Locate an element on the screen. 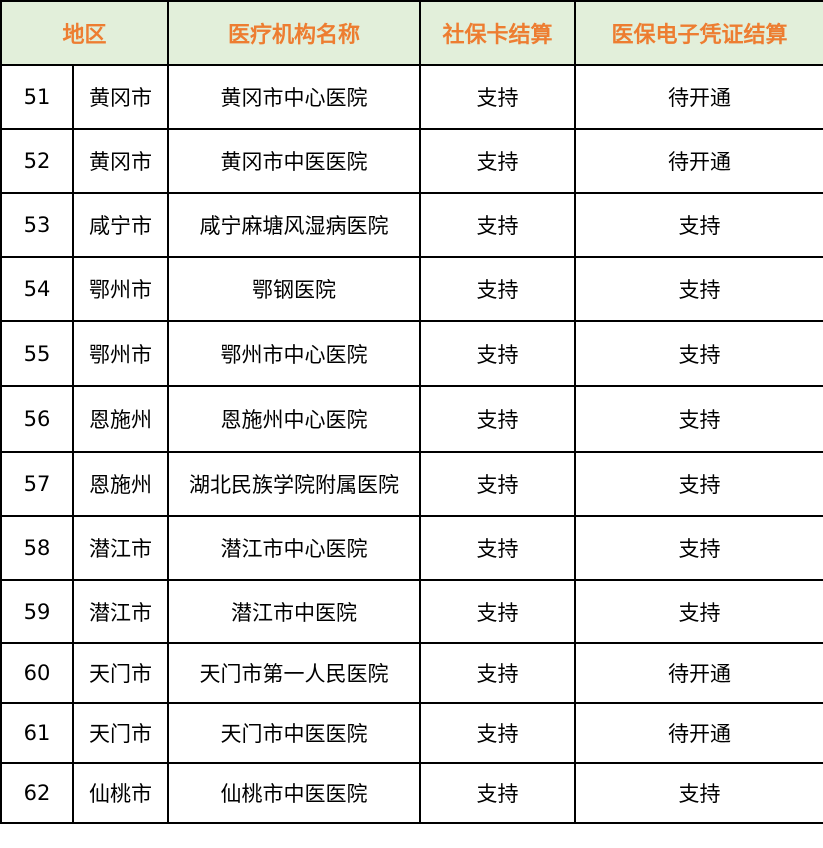 This screenshot has width=823, height=848. table-row: 54 鄂州市 鄂钢医院 支持 支持 is located at coordinates (411, 289).